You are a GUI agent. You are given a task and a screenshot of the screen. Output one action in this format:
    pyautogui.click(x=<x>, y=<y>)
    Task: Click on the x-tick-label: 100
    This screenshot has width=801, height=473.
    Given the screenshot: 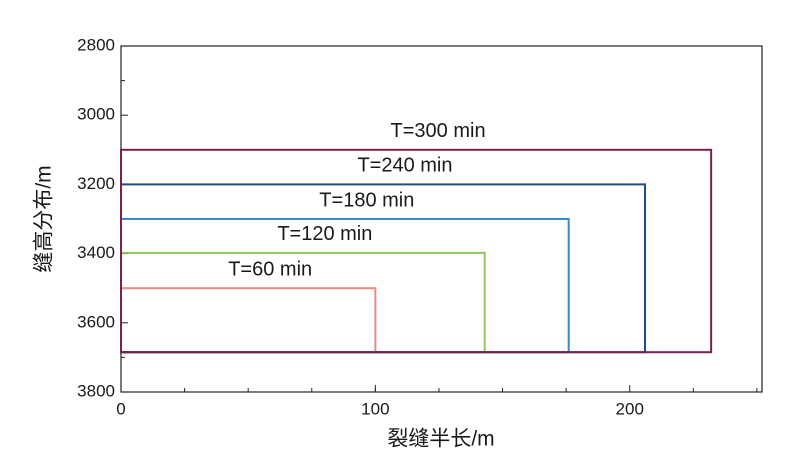 What is the action you would take?
    pyautogui.click(x=375, y=408)
    